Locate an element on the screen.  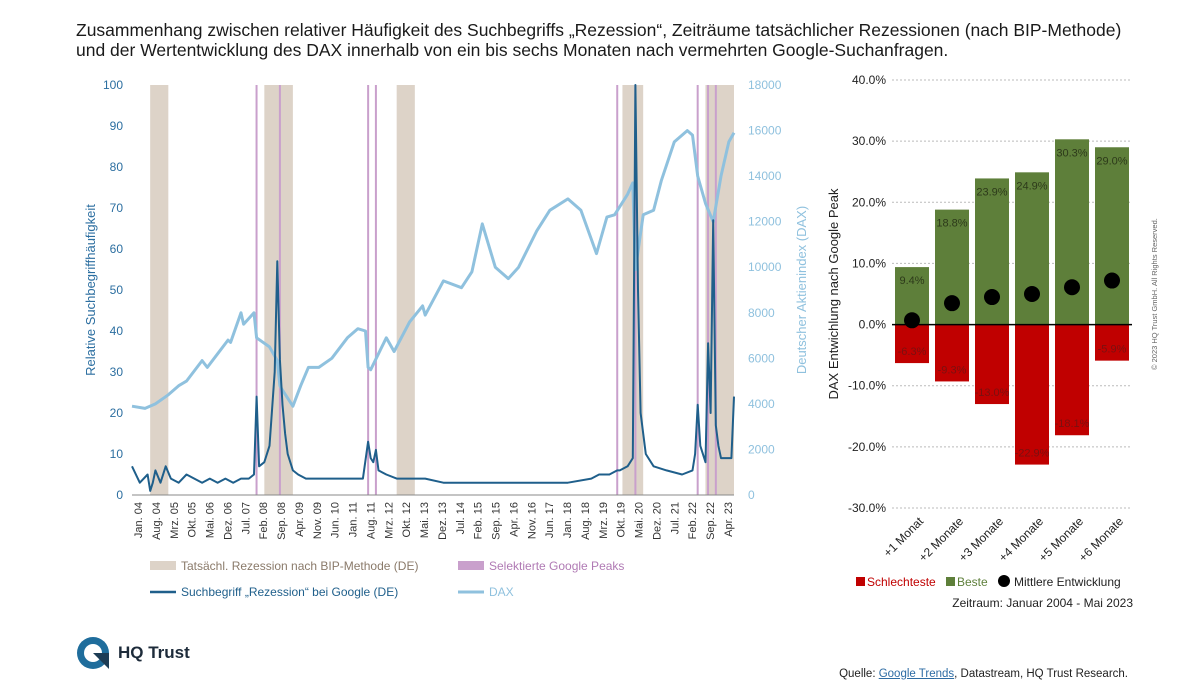
x-tick-label: Jan. 04 is located at coordinates (139, 520).